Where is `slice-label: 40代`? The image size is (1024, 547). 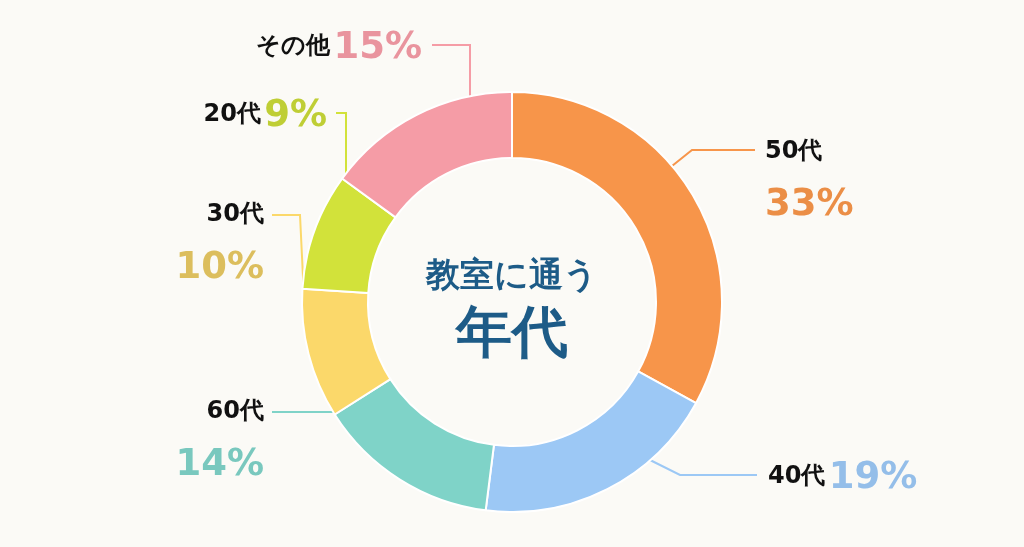 slice-label: 40代 is located at coordinates (797, 475).